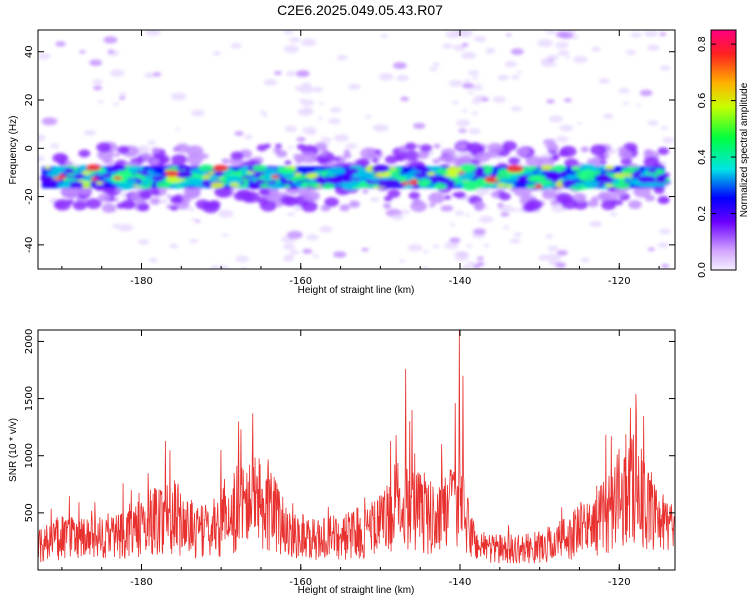 This screenshot has width=750, height=600. Describe the element at coordinates (360, 10) in the screenshot. I see `page-title: C2E6.2025.049.05.43.R07` at that location.